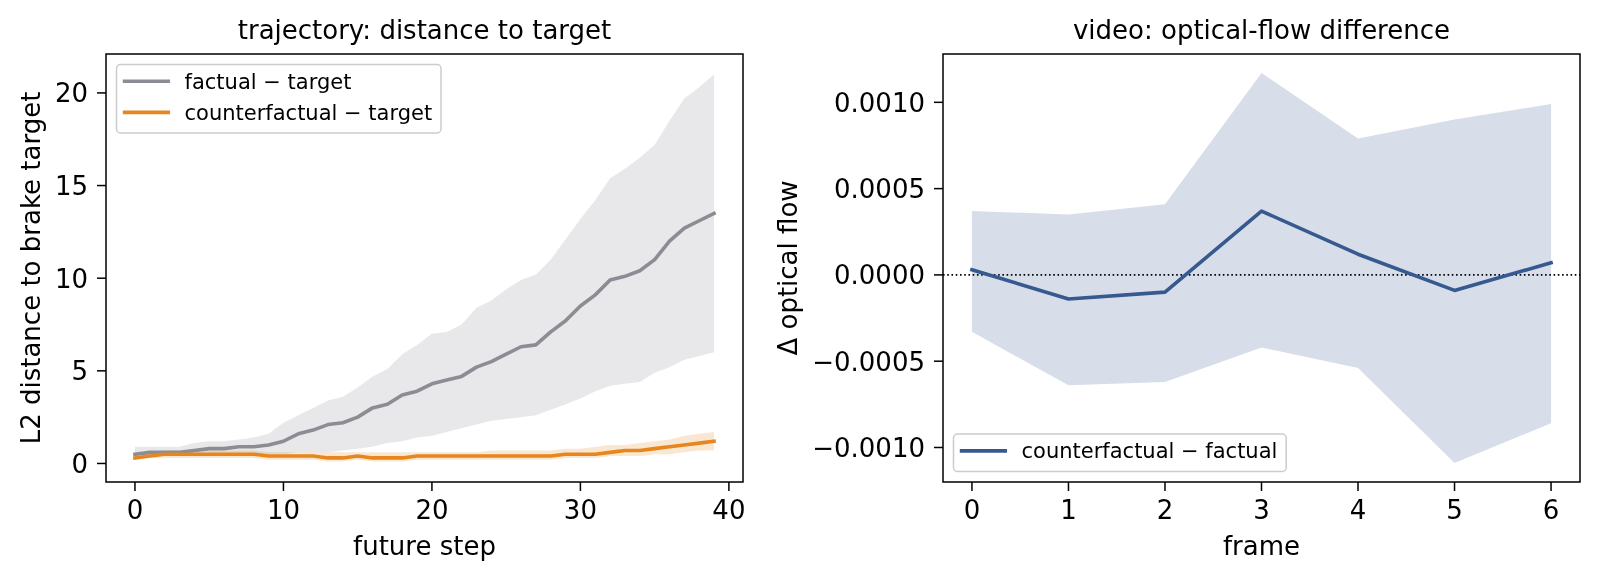  I want to click on y-tick-label: 0.0000, so click(879, 275).